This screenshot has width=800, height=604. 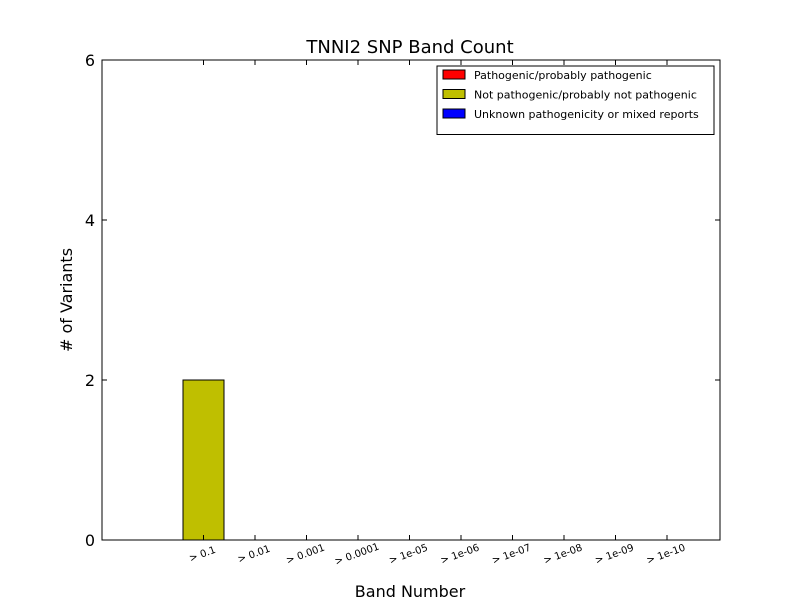 What do you see at coordinates (409, 47) in the screenshot?
I see `chart-title: TNNI2 SNP Band Count` at bounding box center [409, 47].